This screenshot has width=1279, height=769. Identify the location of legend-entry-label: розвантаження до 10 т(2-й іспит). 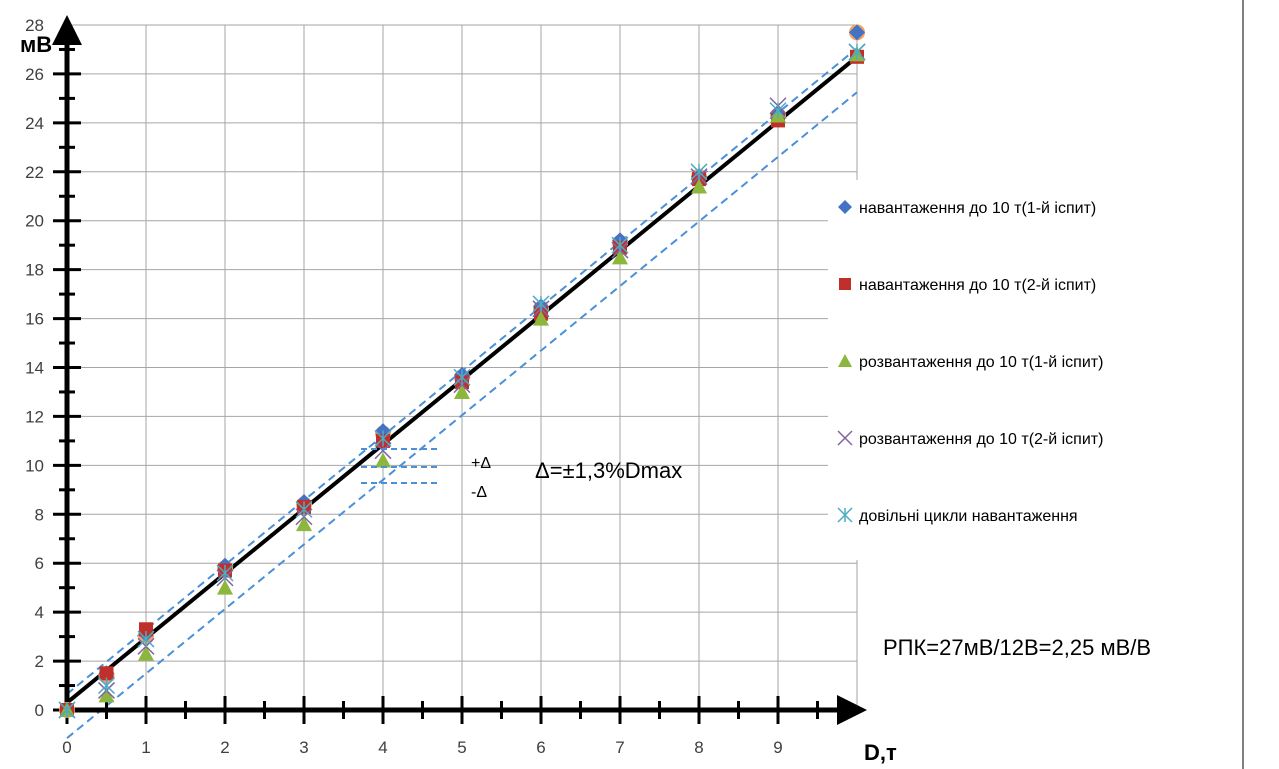
(981, 439).